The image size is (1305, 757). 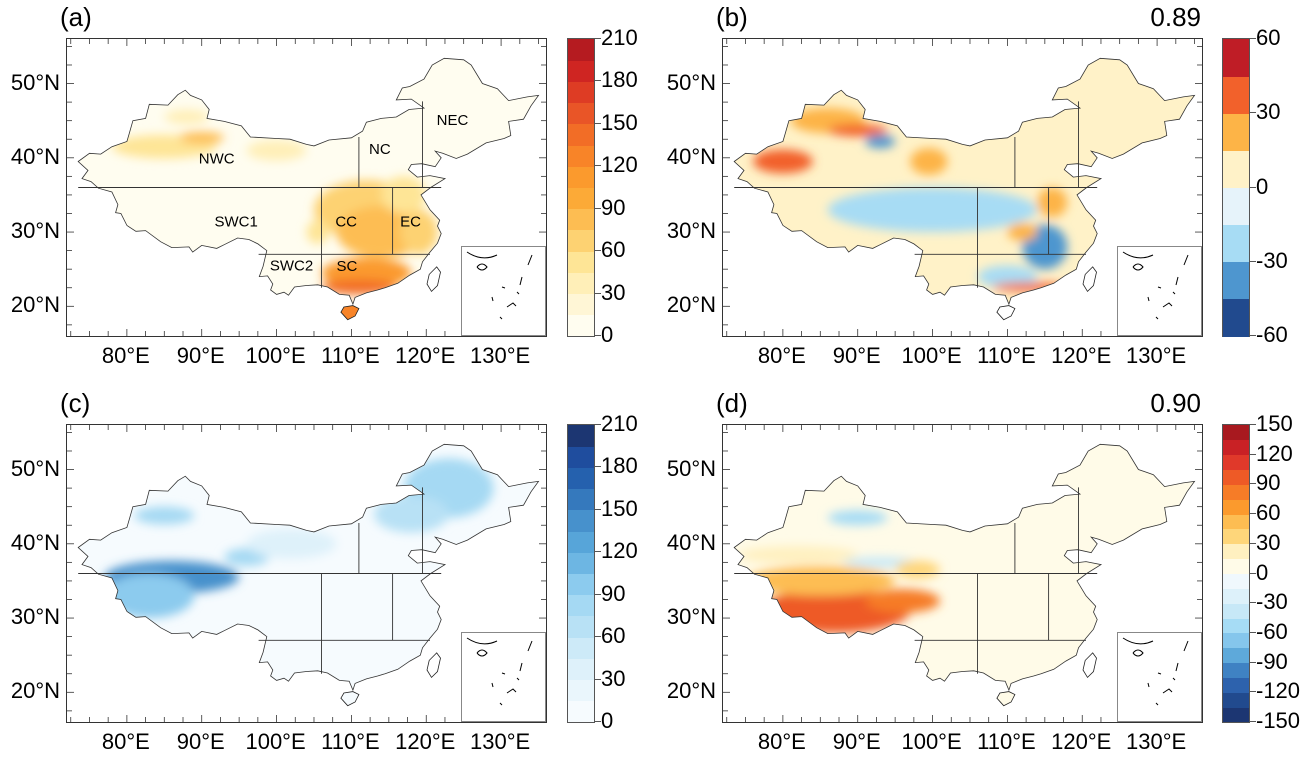 What do you see at coordinates (76, 17) in the screenshot?
I see `panel-label: (a)` at bounding box center [76, 17].